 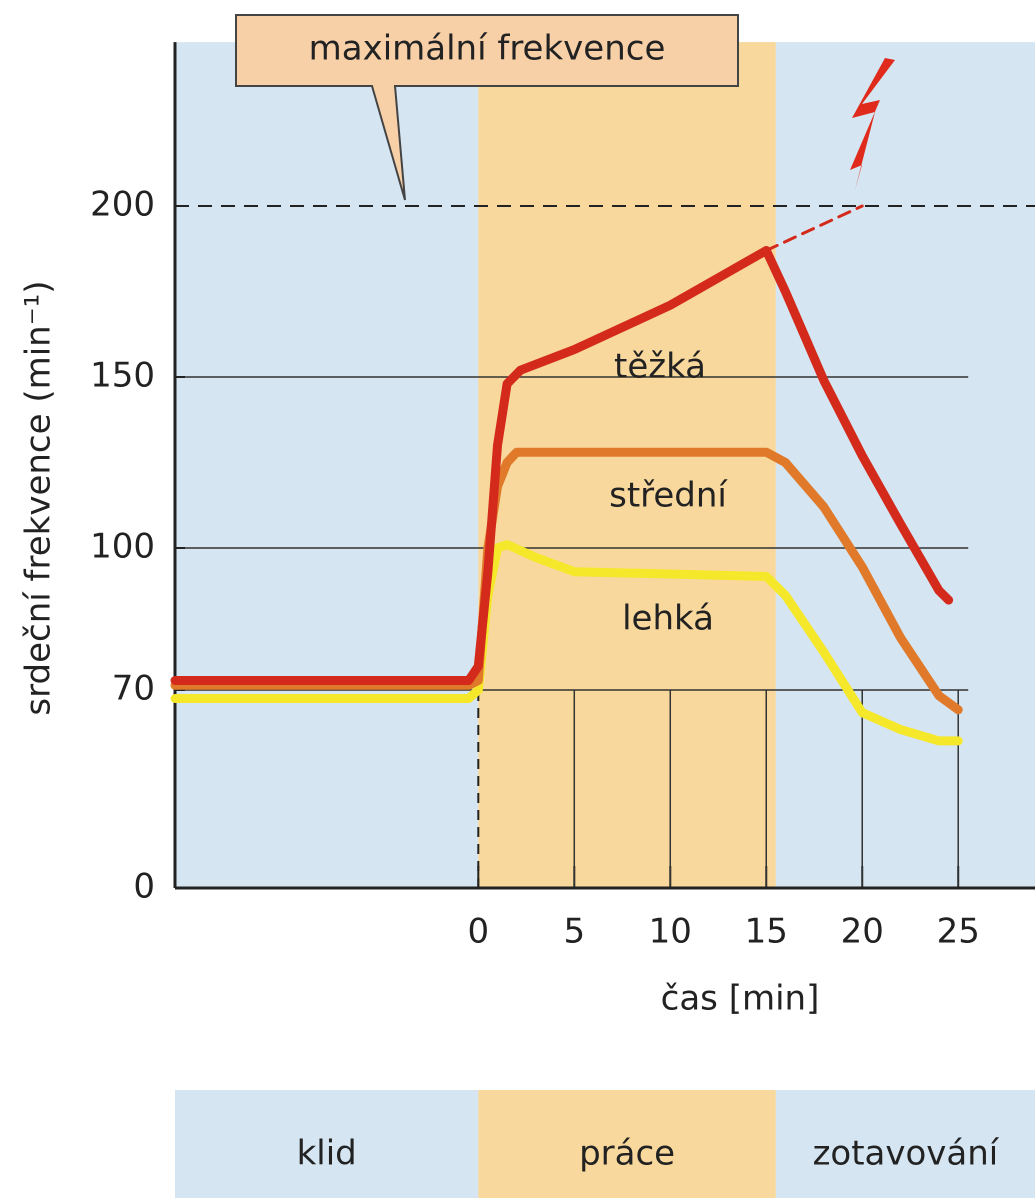 I want to click on x-tick-label: 25, so click(x=958, y=932).